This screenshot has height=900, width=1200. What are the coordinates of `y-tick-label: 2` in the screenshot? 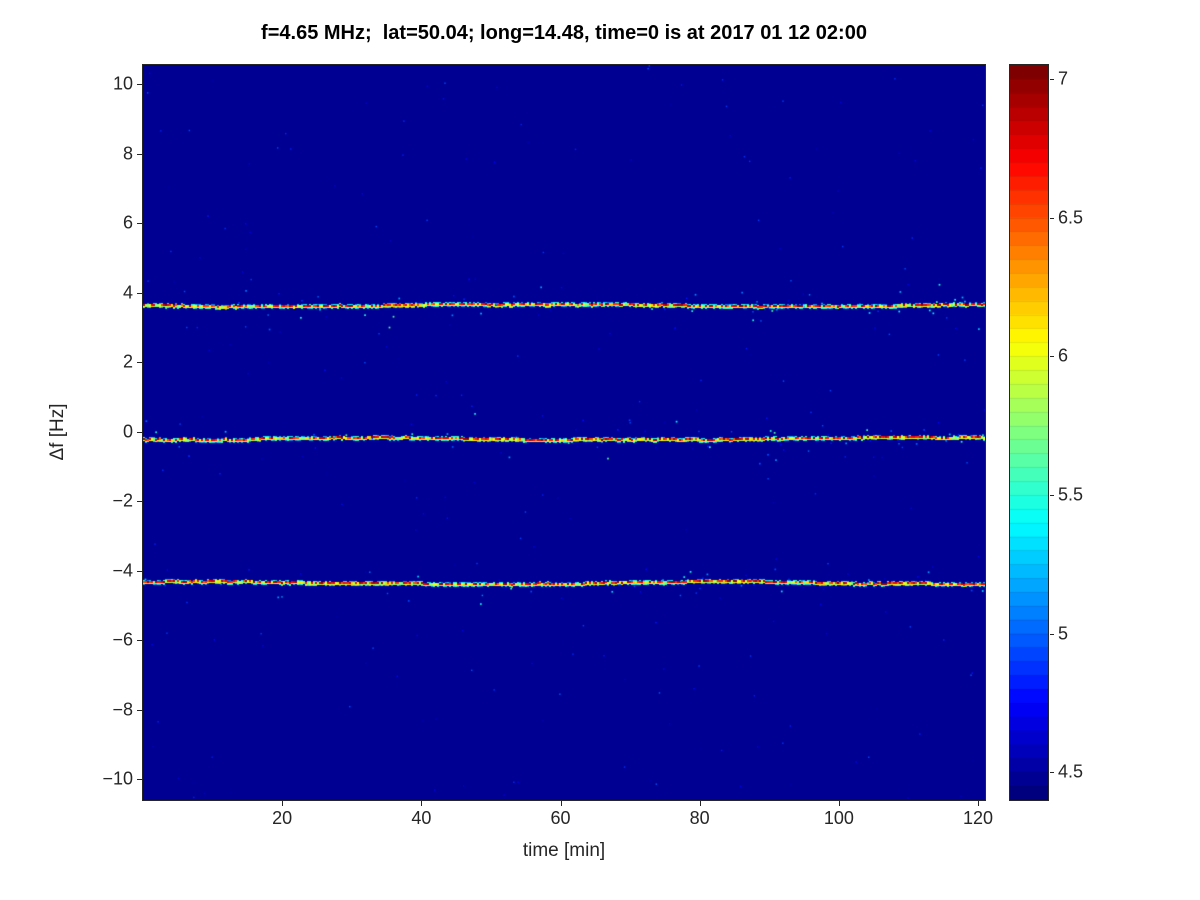 It's located at (127, 361).